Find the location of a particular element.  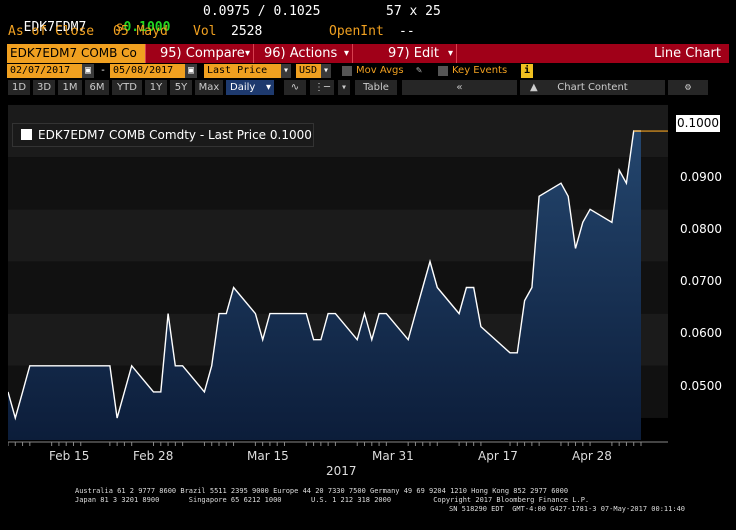

info-icon: i is located at coordinates (527, 71).